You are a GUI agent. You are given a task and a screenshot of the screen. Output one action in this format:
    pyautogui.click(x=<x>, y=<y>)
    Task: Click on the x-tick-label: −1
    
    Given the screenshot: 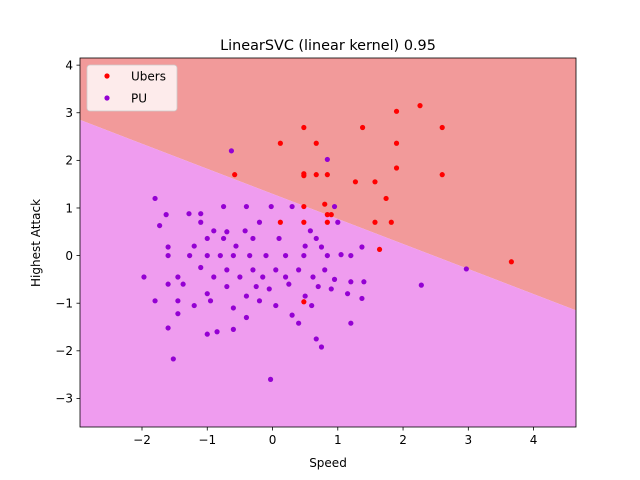 What is the action you would take?
    pyautogui.click(x=207, y=440)
    